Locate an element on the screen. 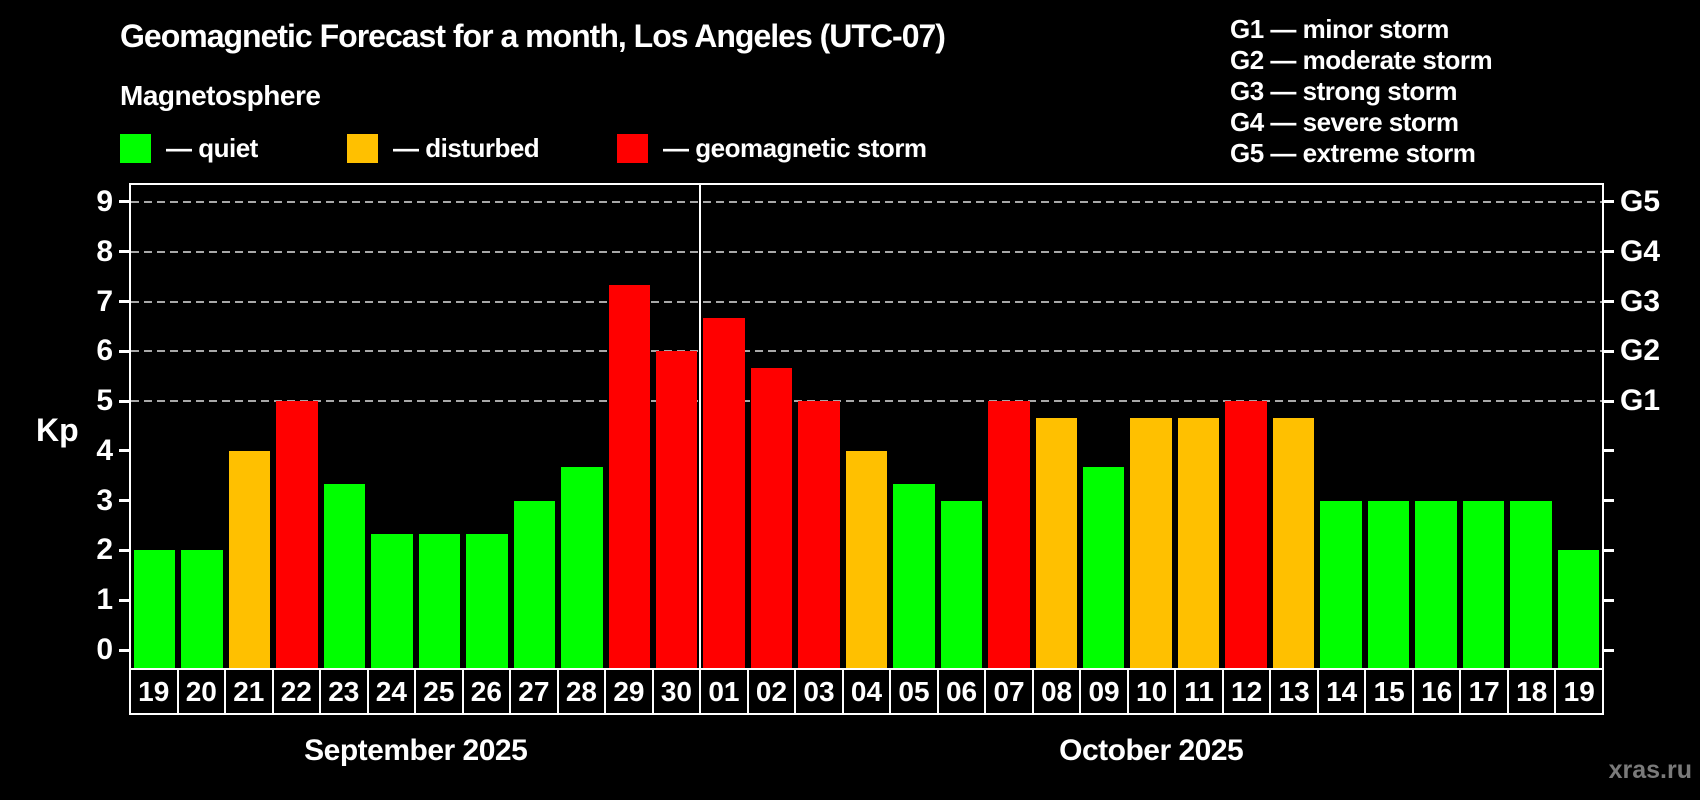  date-cell: 09 is located at coordinates (1104, 691).